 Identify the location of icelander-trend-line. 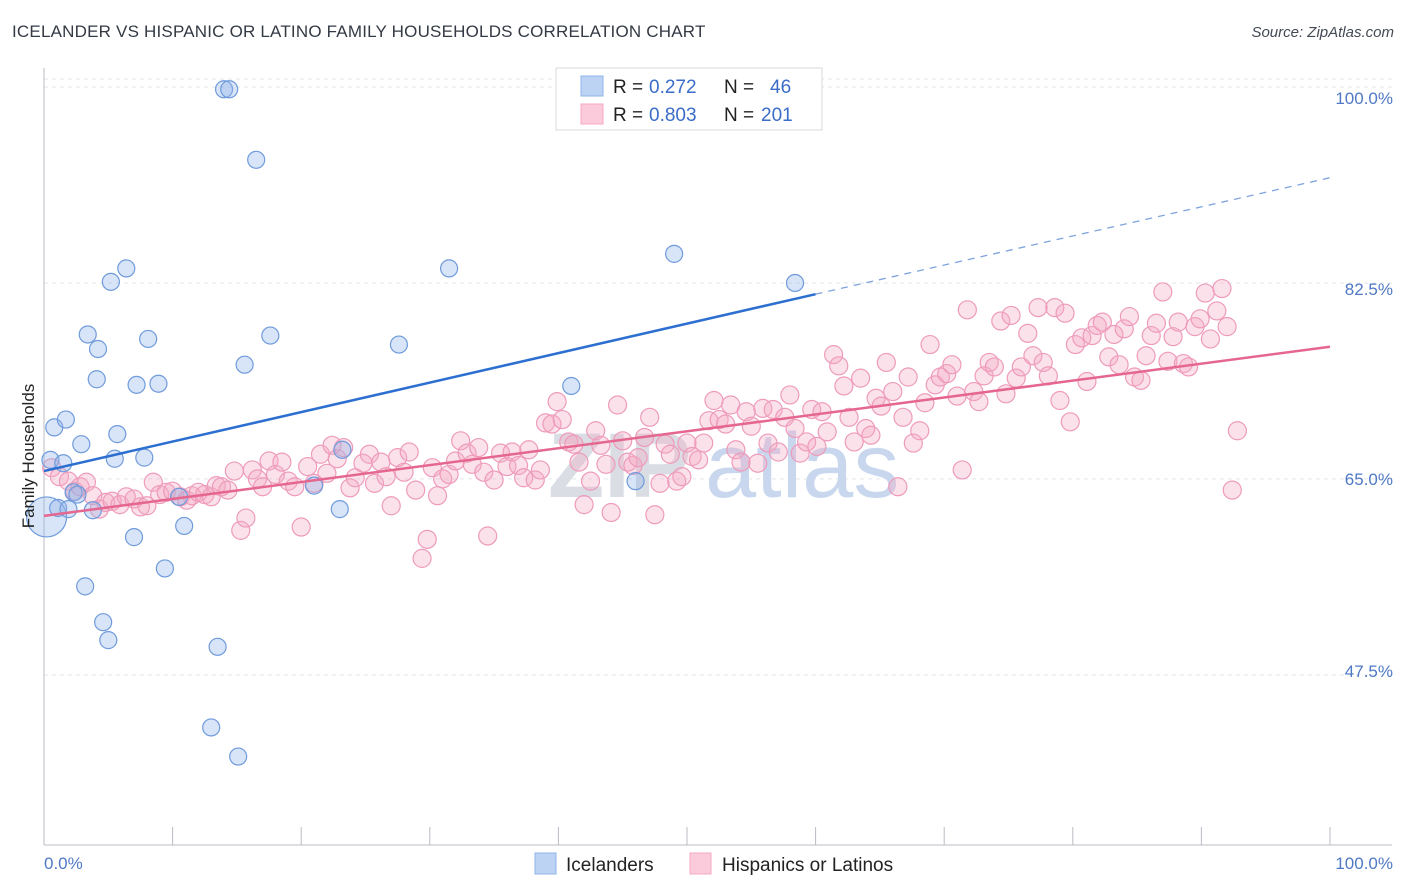
(429, 382).